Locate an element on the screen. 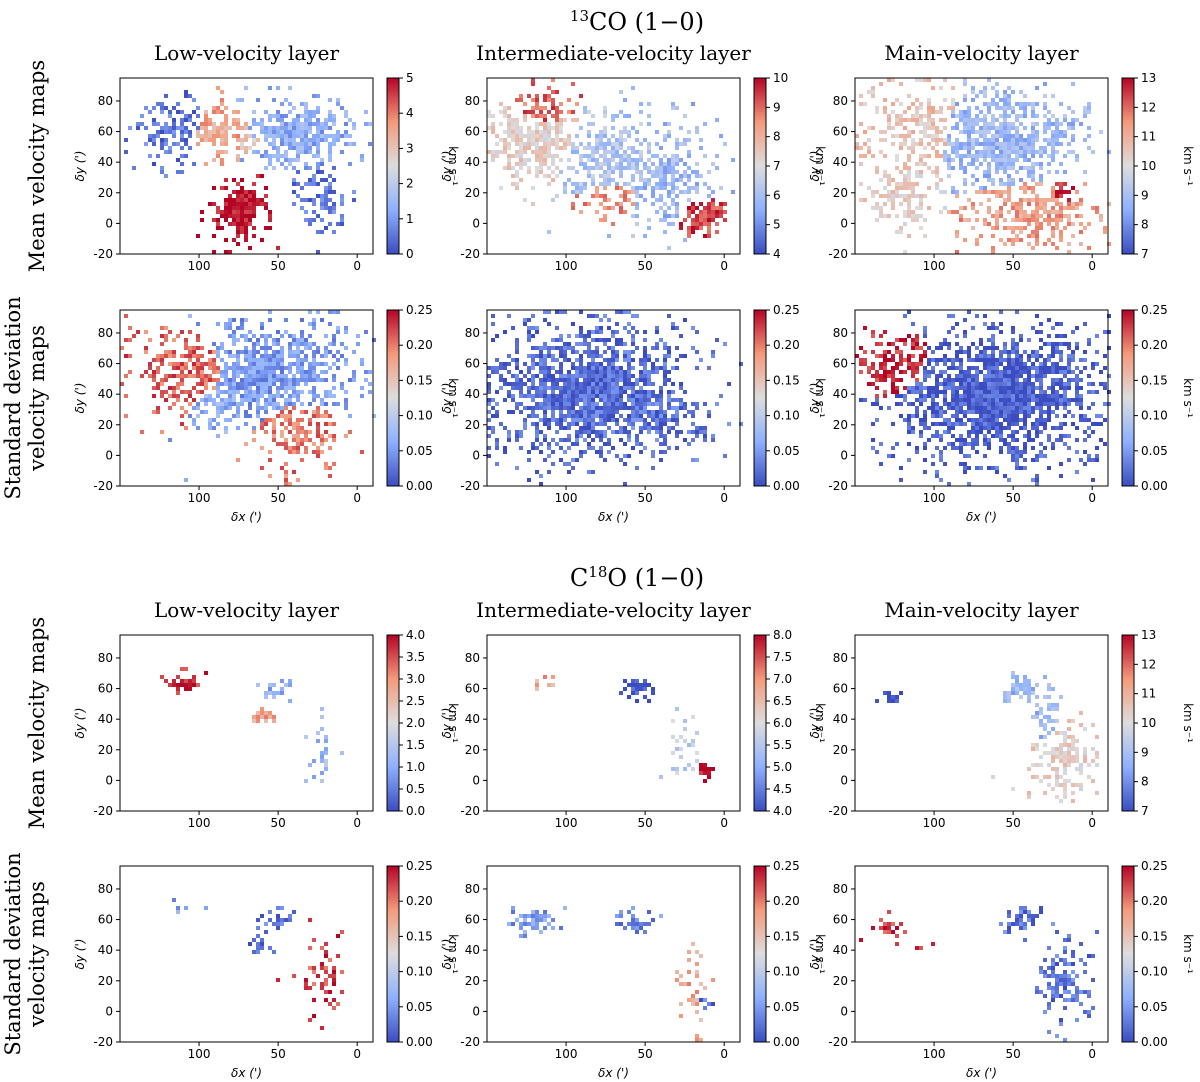 This screenshot has height=1082, width=1200. colorbar-tick-label: 0.00 is located at coordinates (786, 486).